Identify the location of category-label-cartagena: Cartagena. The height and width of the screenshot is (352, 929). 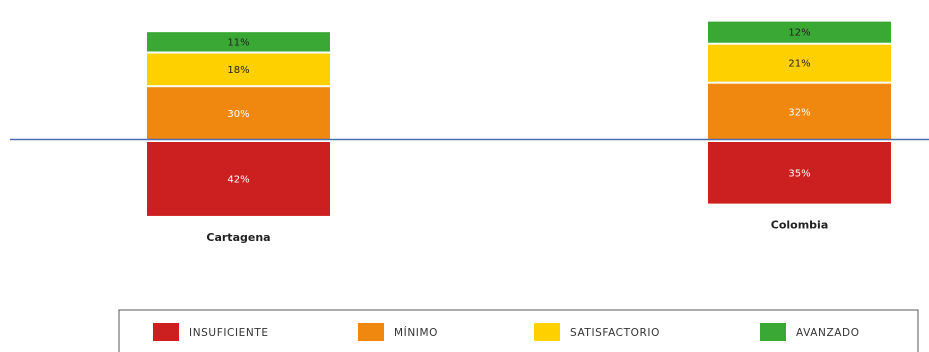
(238, 237).